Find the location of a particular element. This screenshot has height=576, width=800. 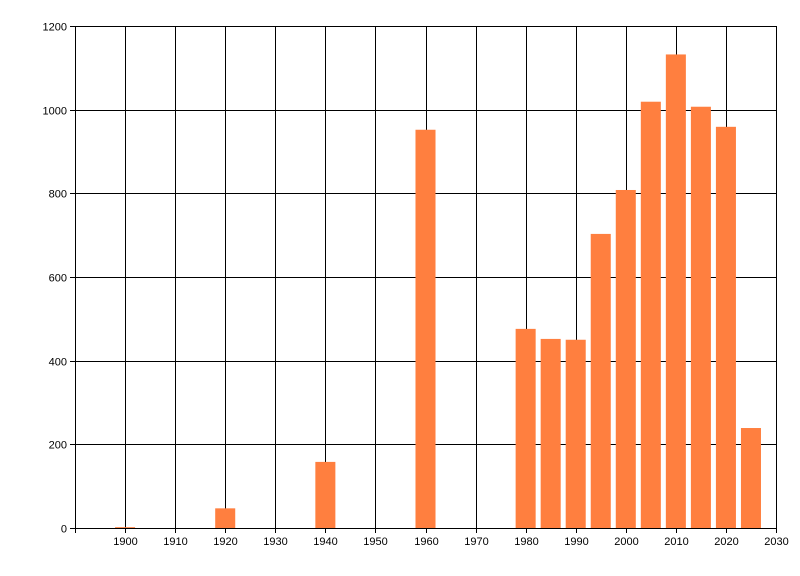

y-tick-label: 200 is located at coordinates (58, 446).